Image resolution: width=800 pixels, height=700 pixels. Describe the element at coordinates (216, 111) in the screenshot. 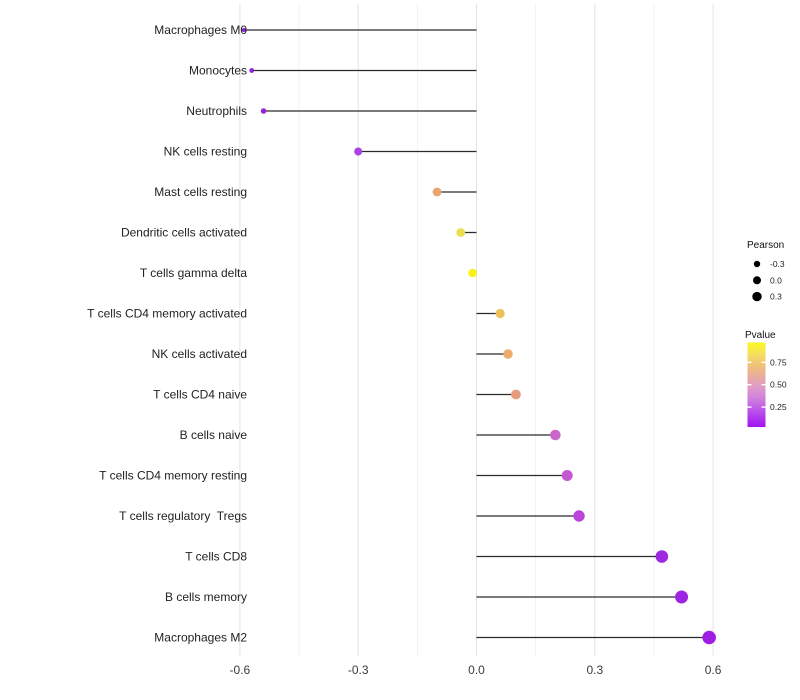

I see `category-label: Neutrophils` at that location.